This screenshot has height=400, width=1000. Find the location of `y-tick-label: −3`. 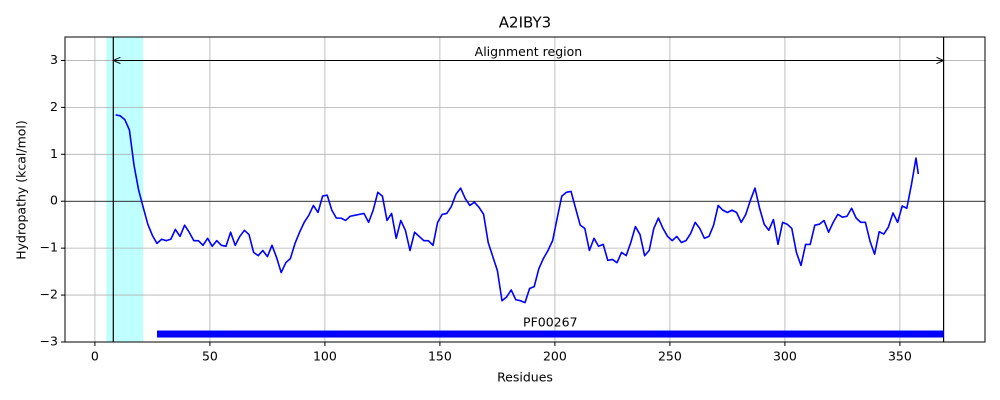

y-tick-label: −3 is located at coordinates (49, 341).